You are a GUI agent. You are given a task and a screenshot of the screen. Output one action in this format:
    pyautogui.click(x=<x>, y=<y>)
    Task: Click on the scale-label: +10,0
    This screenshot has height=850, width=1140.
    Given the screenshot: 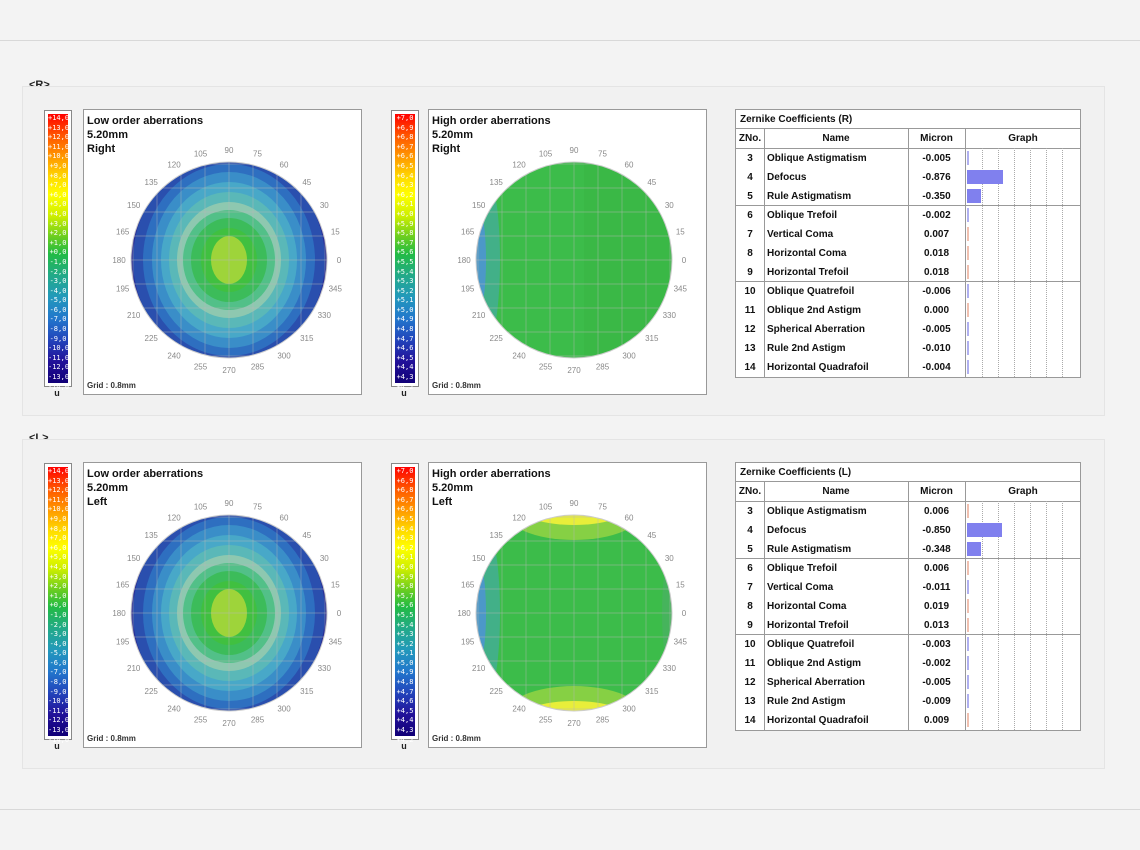 What is the action you would take?
    pyautogui.click(x=59, y=156)
    